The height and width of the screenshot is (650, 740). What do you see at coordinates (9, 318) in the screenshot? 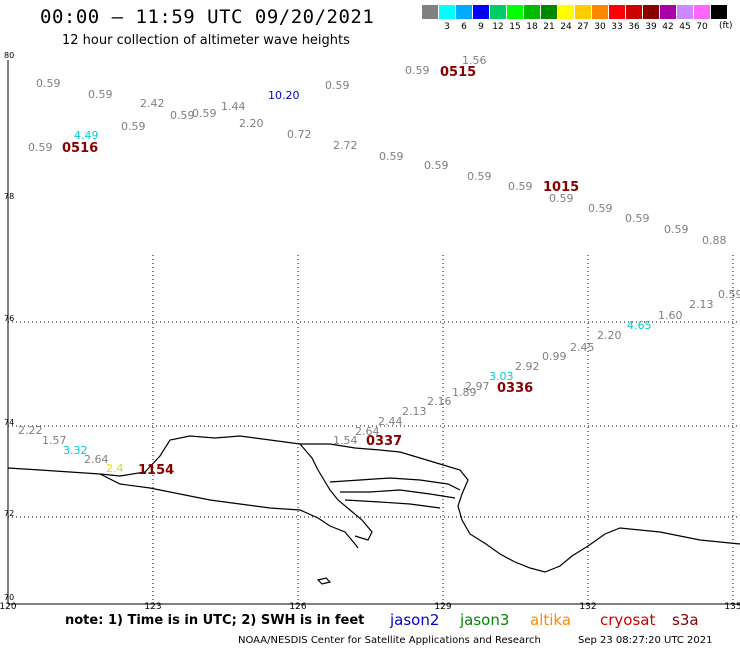
I see `lat-label: 76` at bounding box center [9, 318].